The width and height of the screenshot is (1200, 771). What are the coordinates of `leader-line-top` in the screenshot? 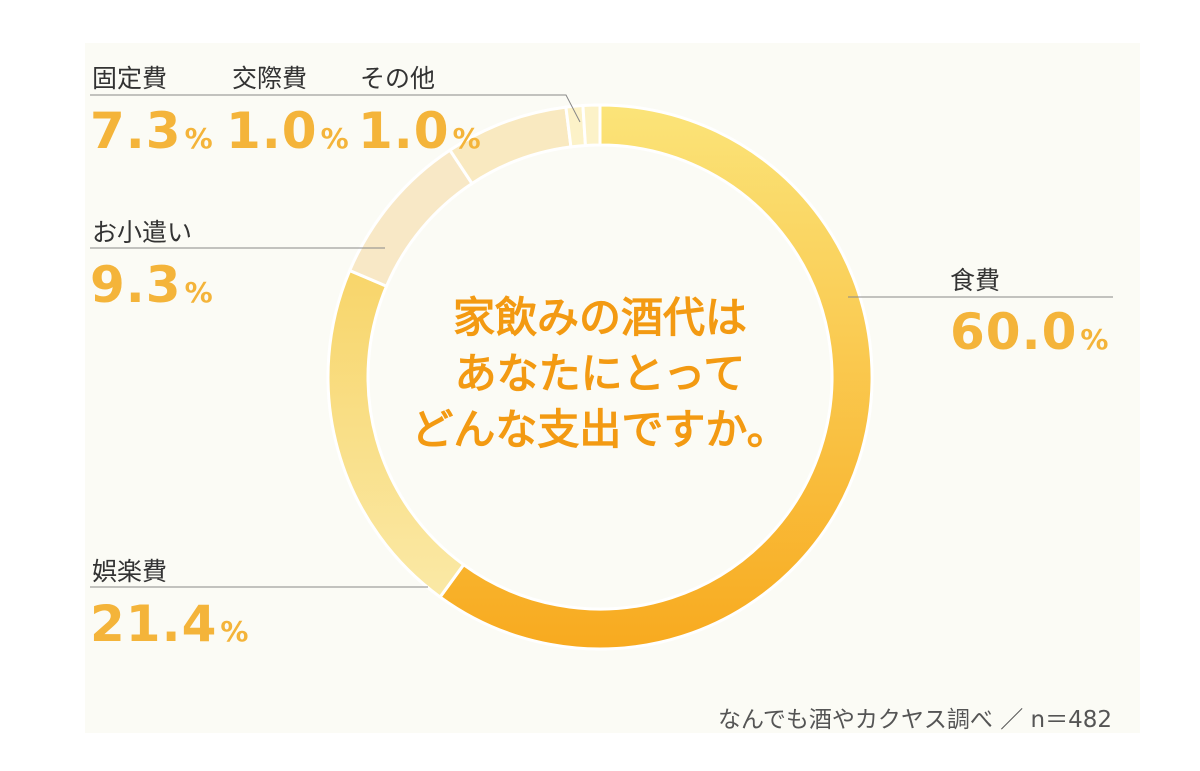 It's located at (335, 108).